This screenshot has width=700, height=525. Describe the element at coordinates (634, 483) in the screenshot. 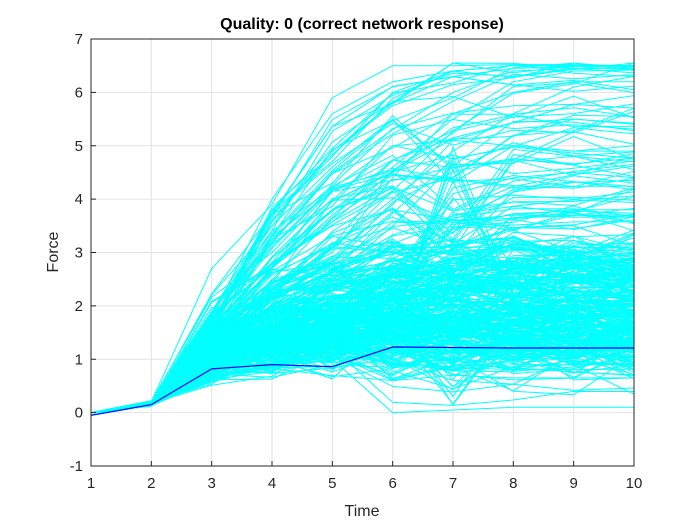

I see `x-tick-label: 10` at that location.